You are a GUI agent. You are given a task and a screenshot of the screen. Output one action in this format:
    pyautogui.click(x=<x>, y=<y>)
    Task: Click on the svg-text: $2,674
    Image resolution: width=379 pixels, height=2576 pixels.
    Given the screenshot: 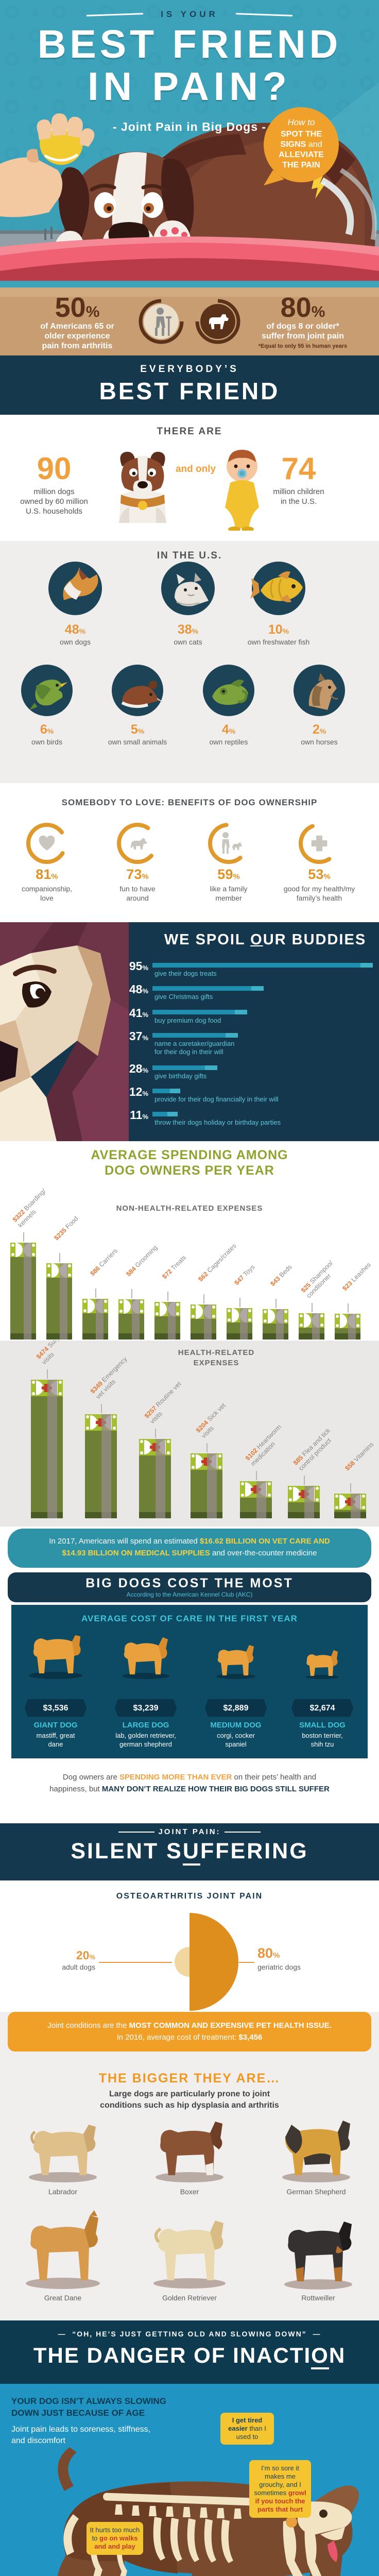 What is the action you would take?
    pyautogui.click(x=323, y=1708)
    